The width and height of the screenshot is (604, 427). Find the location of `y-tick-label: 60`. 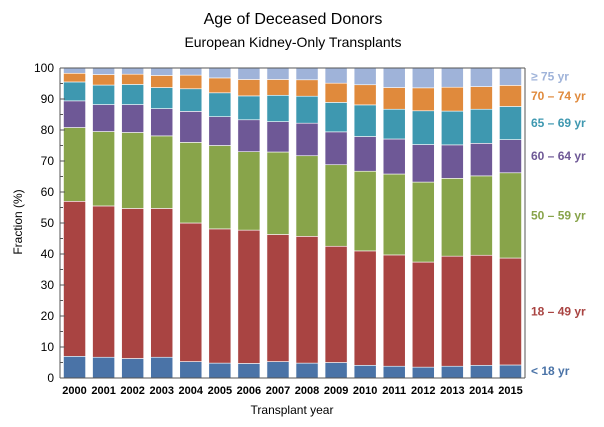

y-tick-label: 60 is located at coordinates (48, 192).